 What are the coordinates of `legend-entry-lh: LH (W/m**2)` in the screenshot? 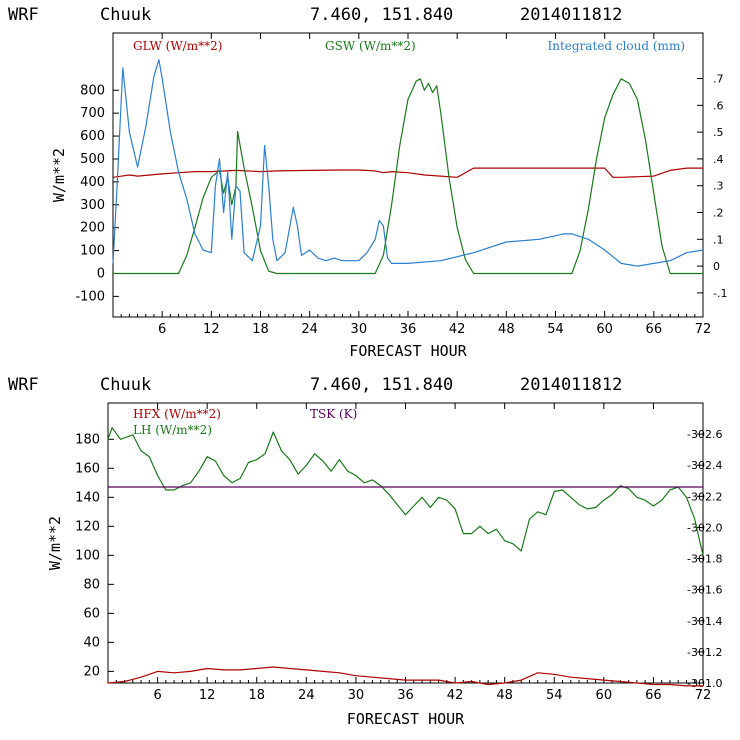 It's located at (172, 430).